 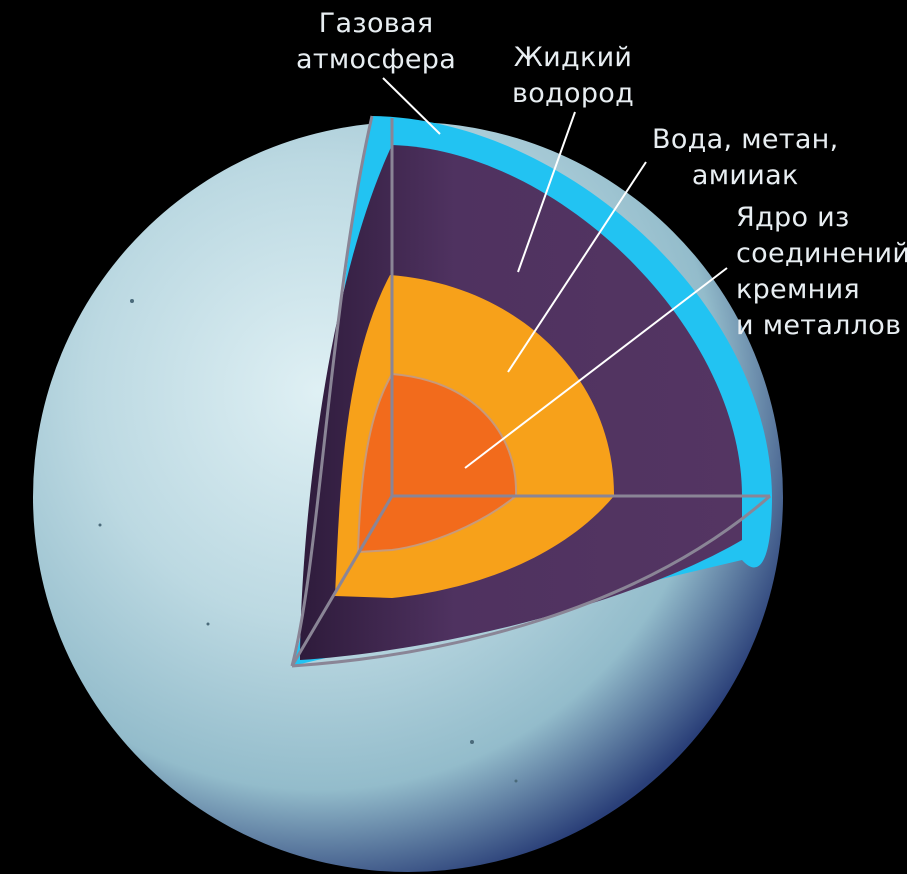 What do you see at coordinates (745, 158) in the screenshot?
I see `label-water-methane-ammonia: Вода, метан, амииак` at bounding box center [745, 158].